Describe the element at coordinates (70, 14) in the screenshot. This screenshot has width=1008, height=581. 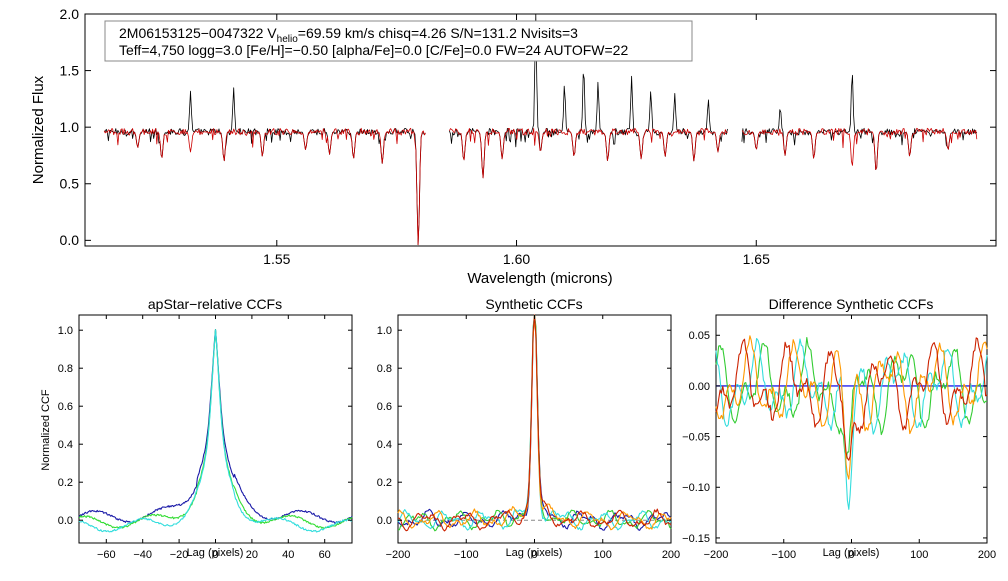
I see `y-tick-label: 2.0` at that location.